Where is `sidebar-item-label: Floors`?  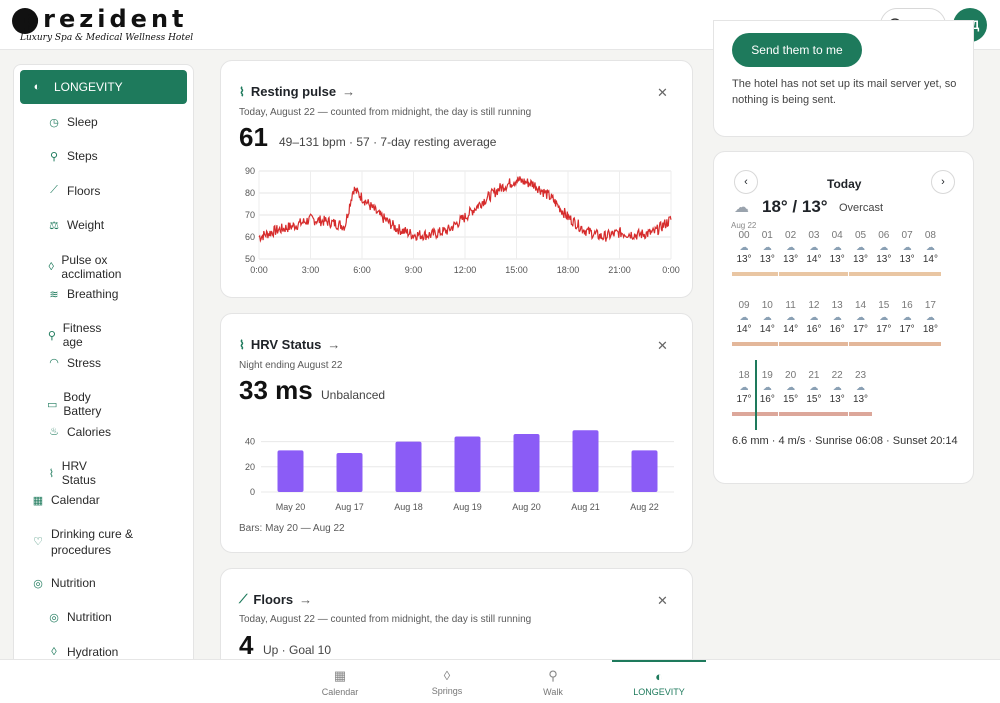 sidebar-item-label: Floors is located at coordinates (84, 190).